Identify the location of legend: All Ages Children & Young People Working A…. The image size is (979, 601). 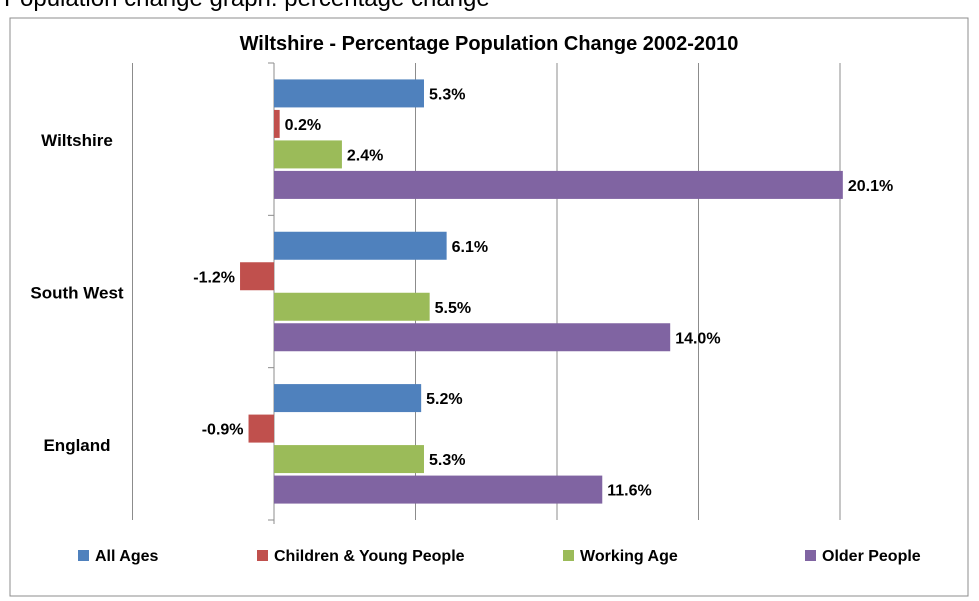
(499, 556).